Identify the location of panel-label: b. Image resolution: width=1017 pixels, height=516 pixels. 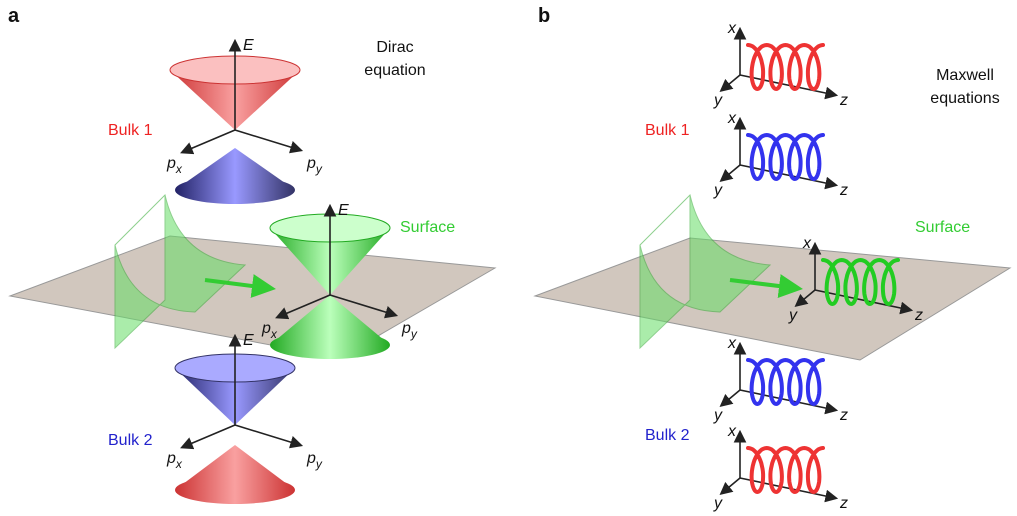
(544, 16).